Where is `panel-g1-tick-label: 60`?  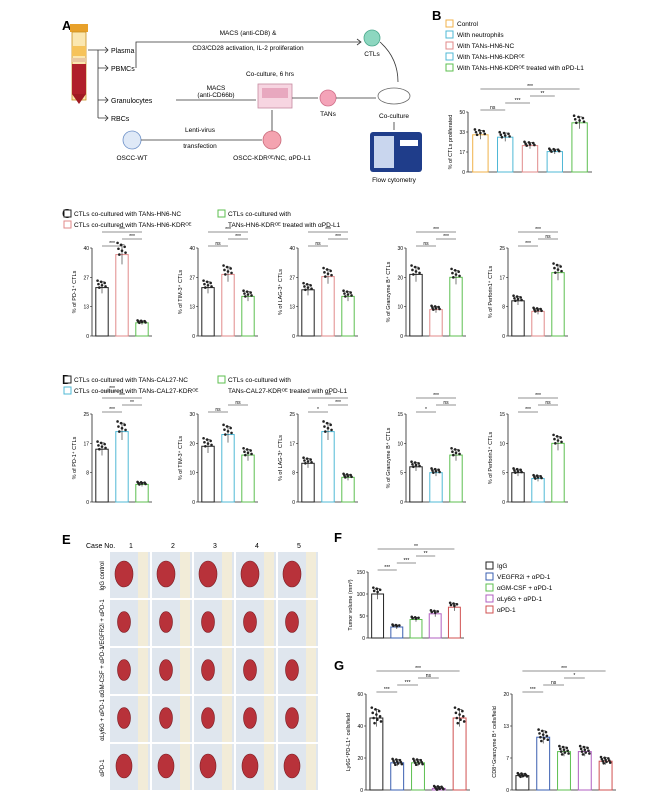 panel-g1-tick-label: 60 is located at coordinates (360, 695).